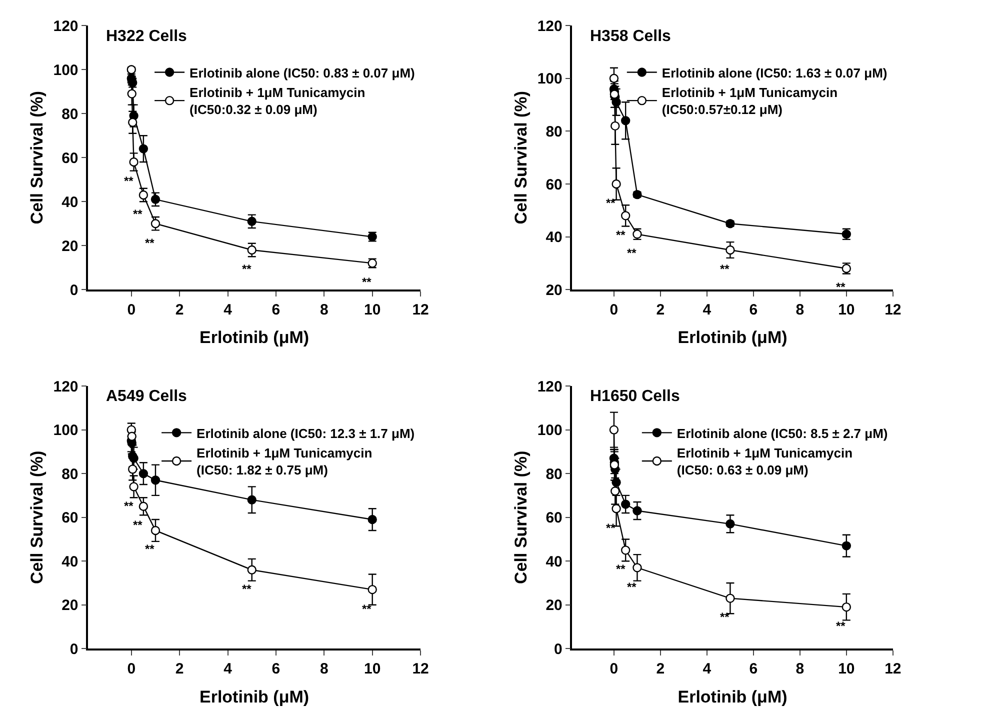 This screenshot has height=721, width=986. Describe the element at coordinates (750, 101) in the screenshot. I see `legend-label: Erlotinib + 1μM Tunicamycin (IC50:0.57±0.12 μM)` at that location.